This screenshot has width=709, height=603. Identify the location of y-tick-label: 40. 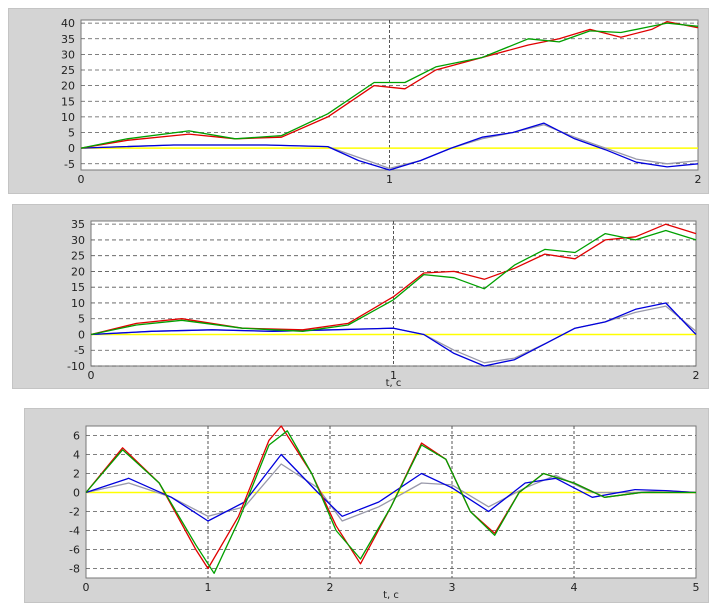
(68, 23).